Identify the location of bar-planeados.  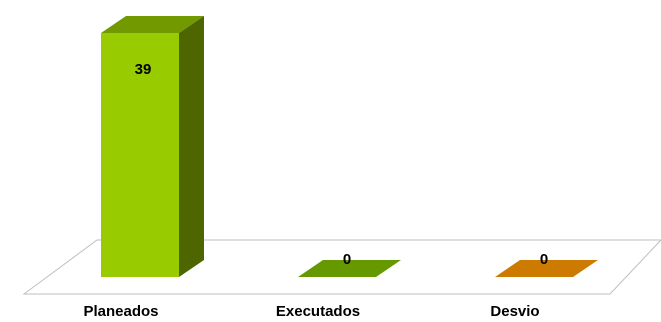
(152, 146).